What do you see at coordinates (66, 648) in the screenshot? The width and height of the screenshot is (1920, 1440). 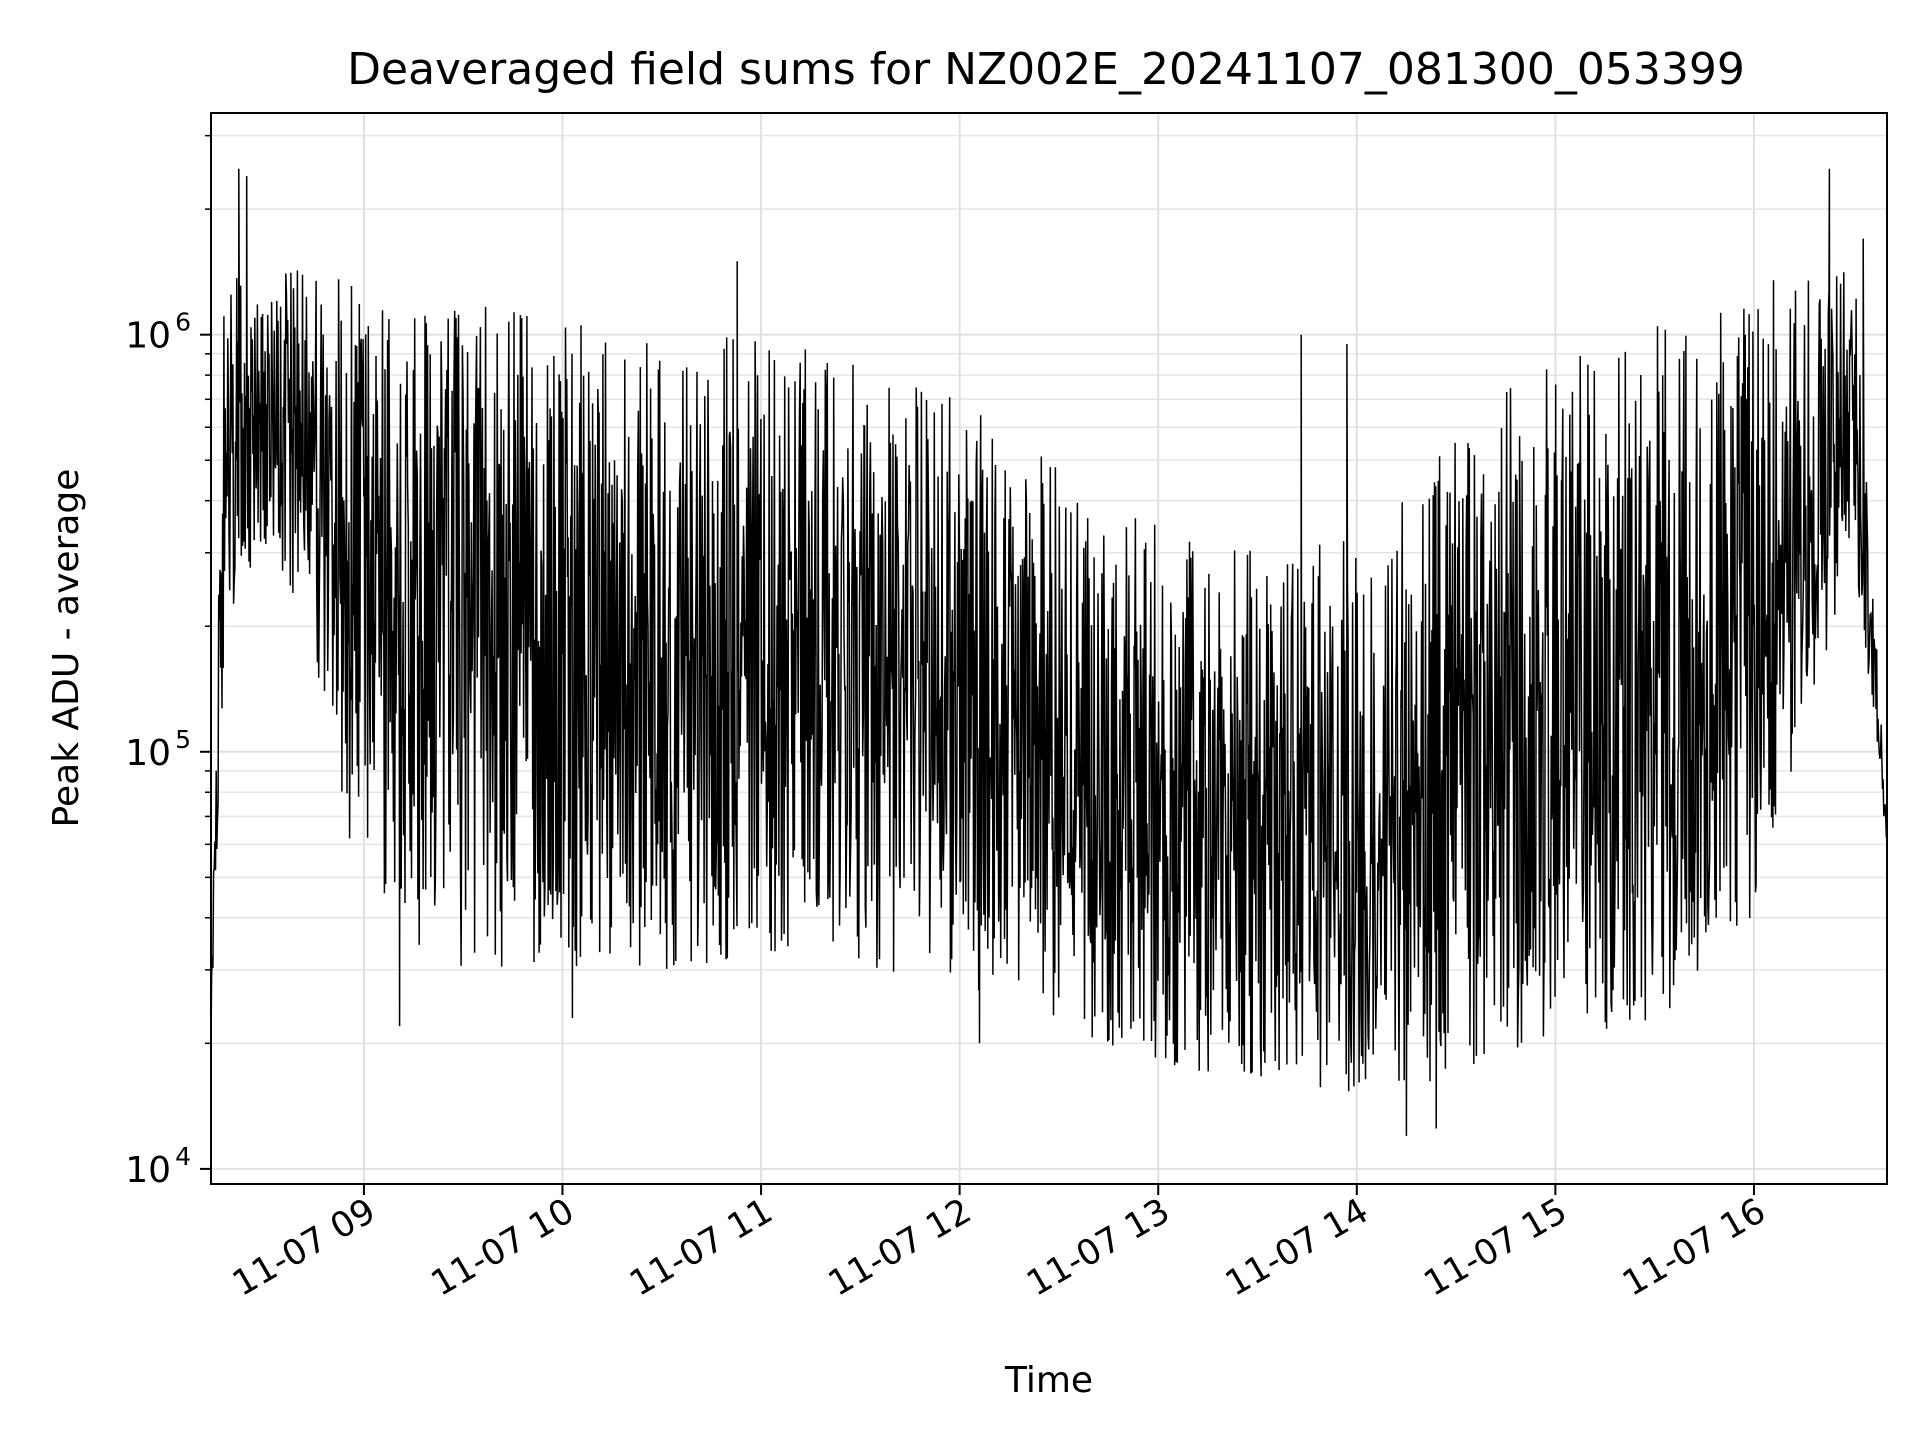 I see `y-axis-label: Peak ADU - average` at bounding box center [66, 648].